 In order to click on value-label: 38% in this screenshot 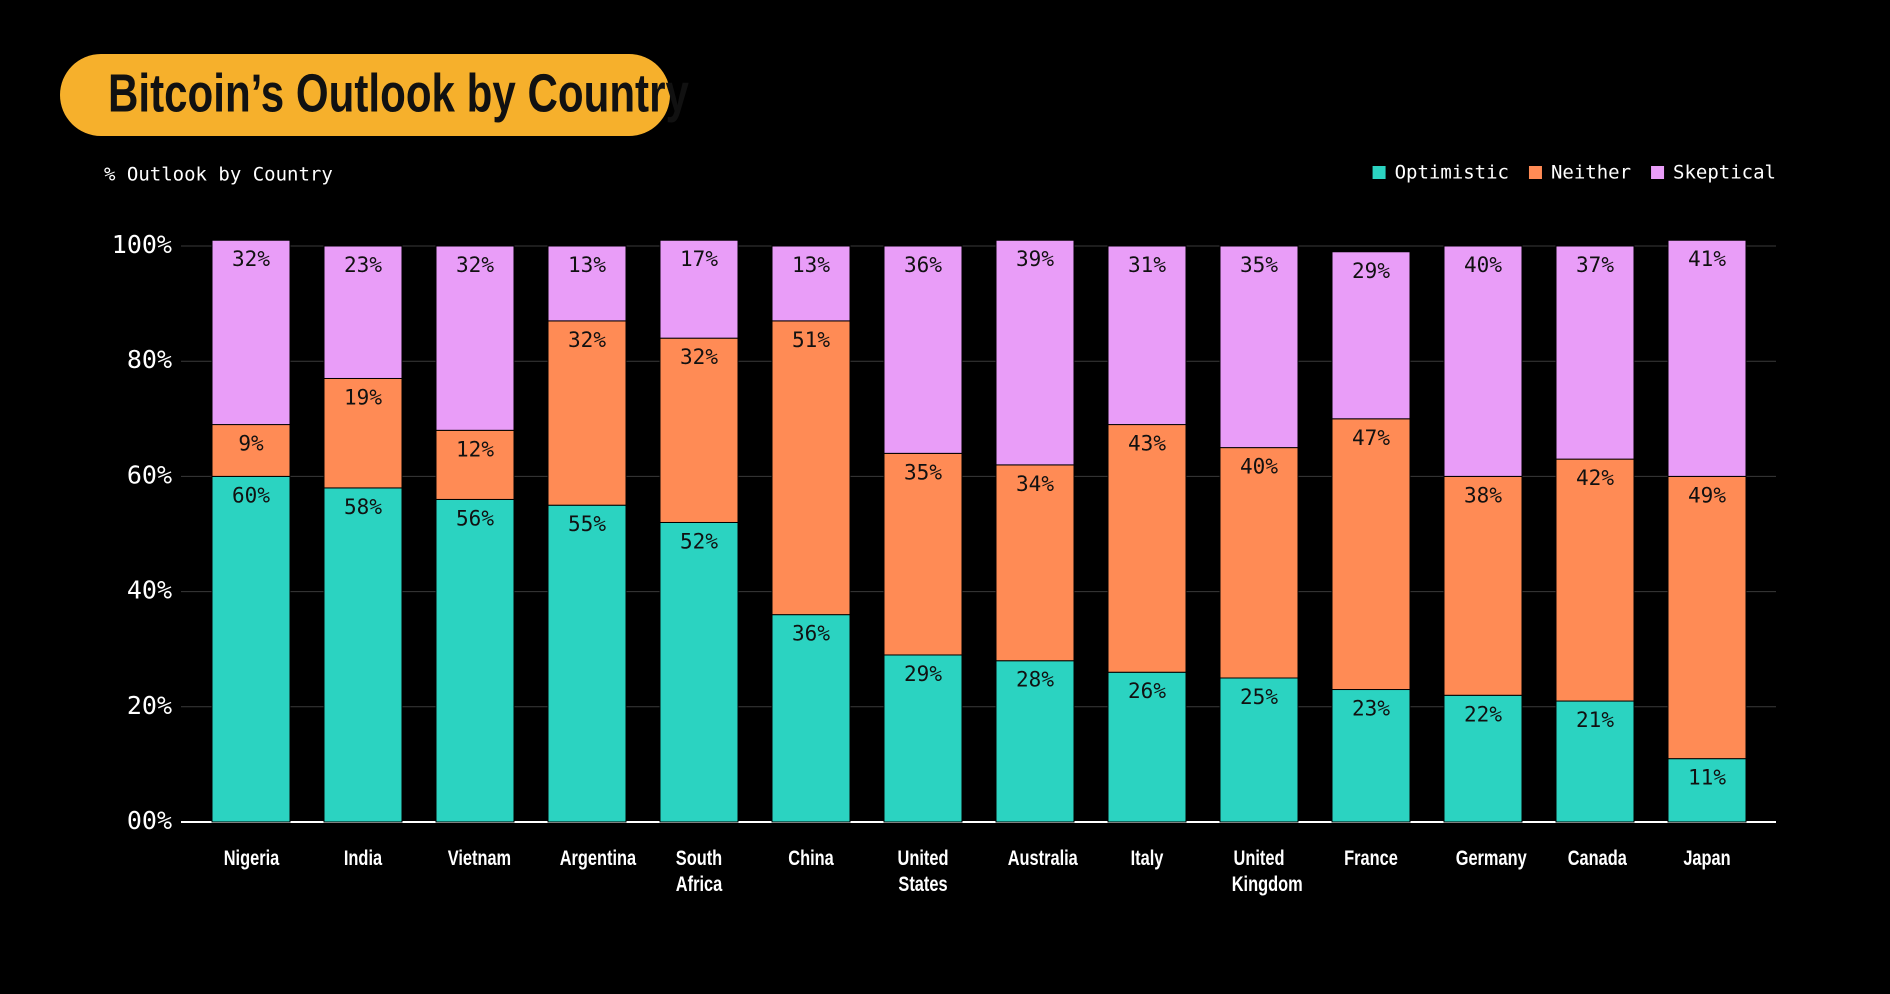, I will do `click(1483, 495)`.